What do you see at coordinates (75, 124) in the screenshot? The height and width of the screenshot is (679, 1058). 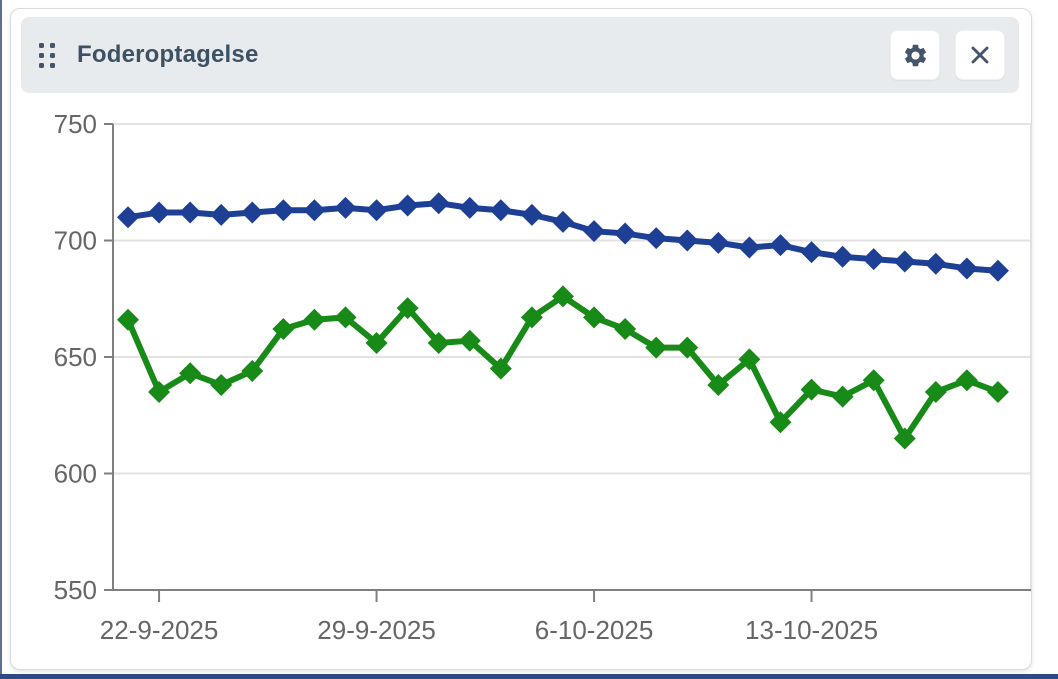 I see `y-tick-label: 750` at bounding box center [75, 124].